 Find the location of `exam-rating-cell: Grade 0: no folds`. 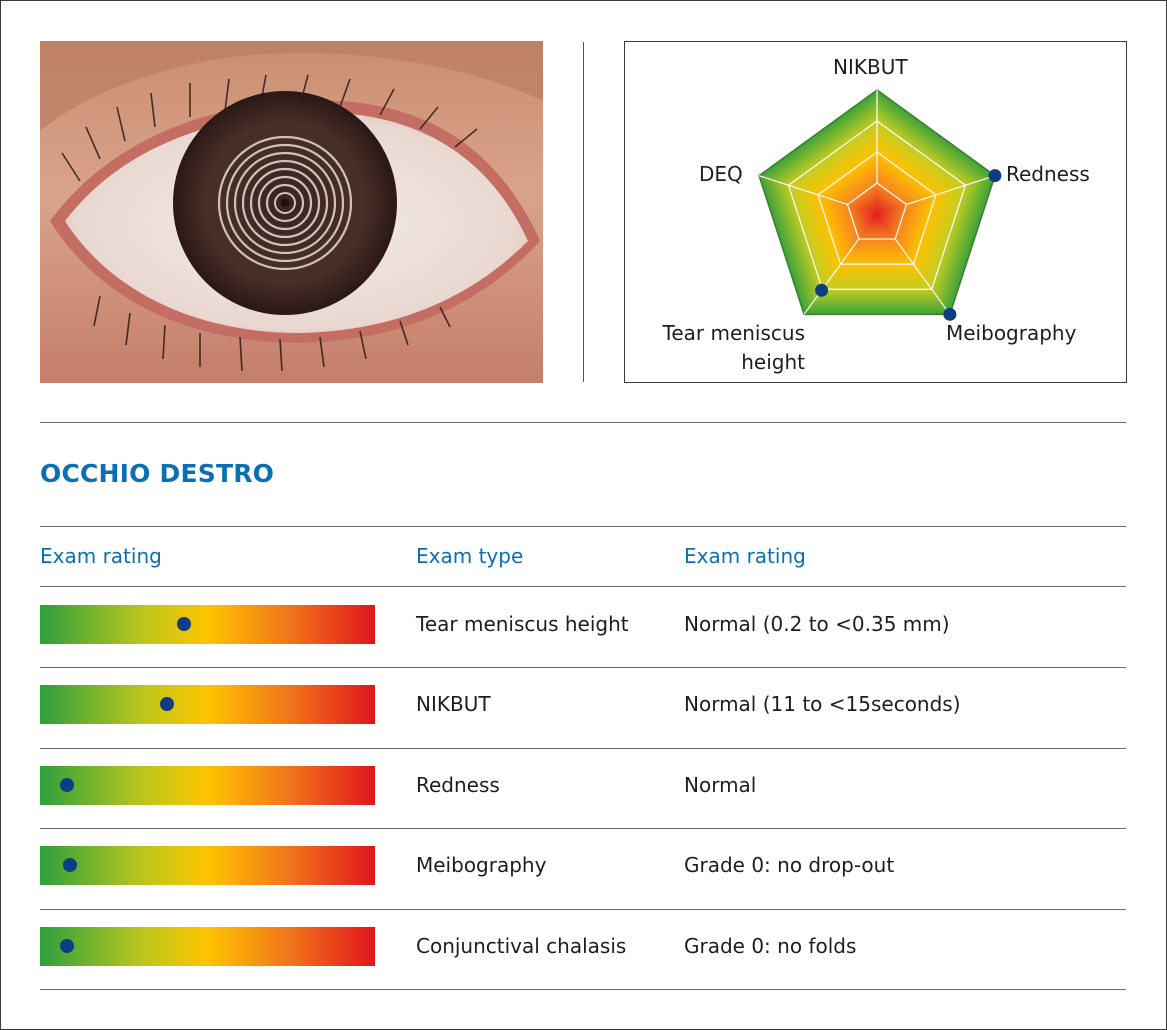

exam-rating-cell: Grade 0: no folds is located at coordinates (770, 945).